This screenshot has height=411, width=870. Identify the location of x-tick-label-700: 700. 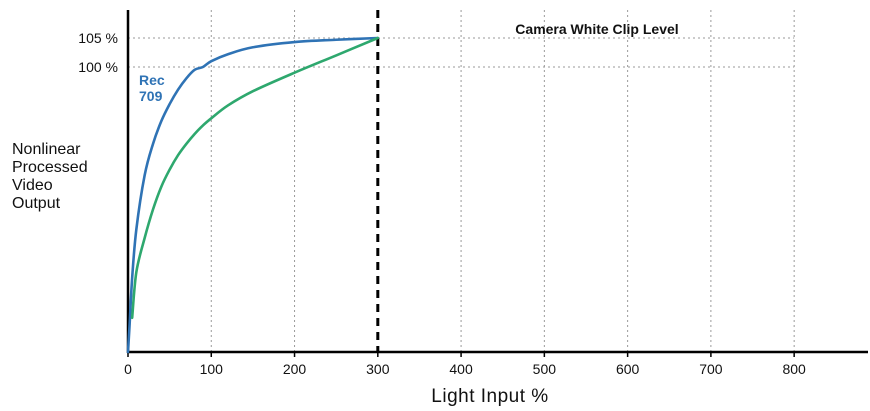
(711, 369).